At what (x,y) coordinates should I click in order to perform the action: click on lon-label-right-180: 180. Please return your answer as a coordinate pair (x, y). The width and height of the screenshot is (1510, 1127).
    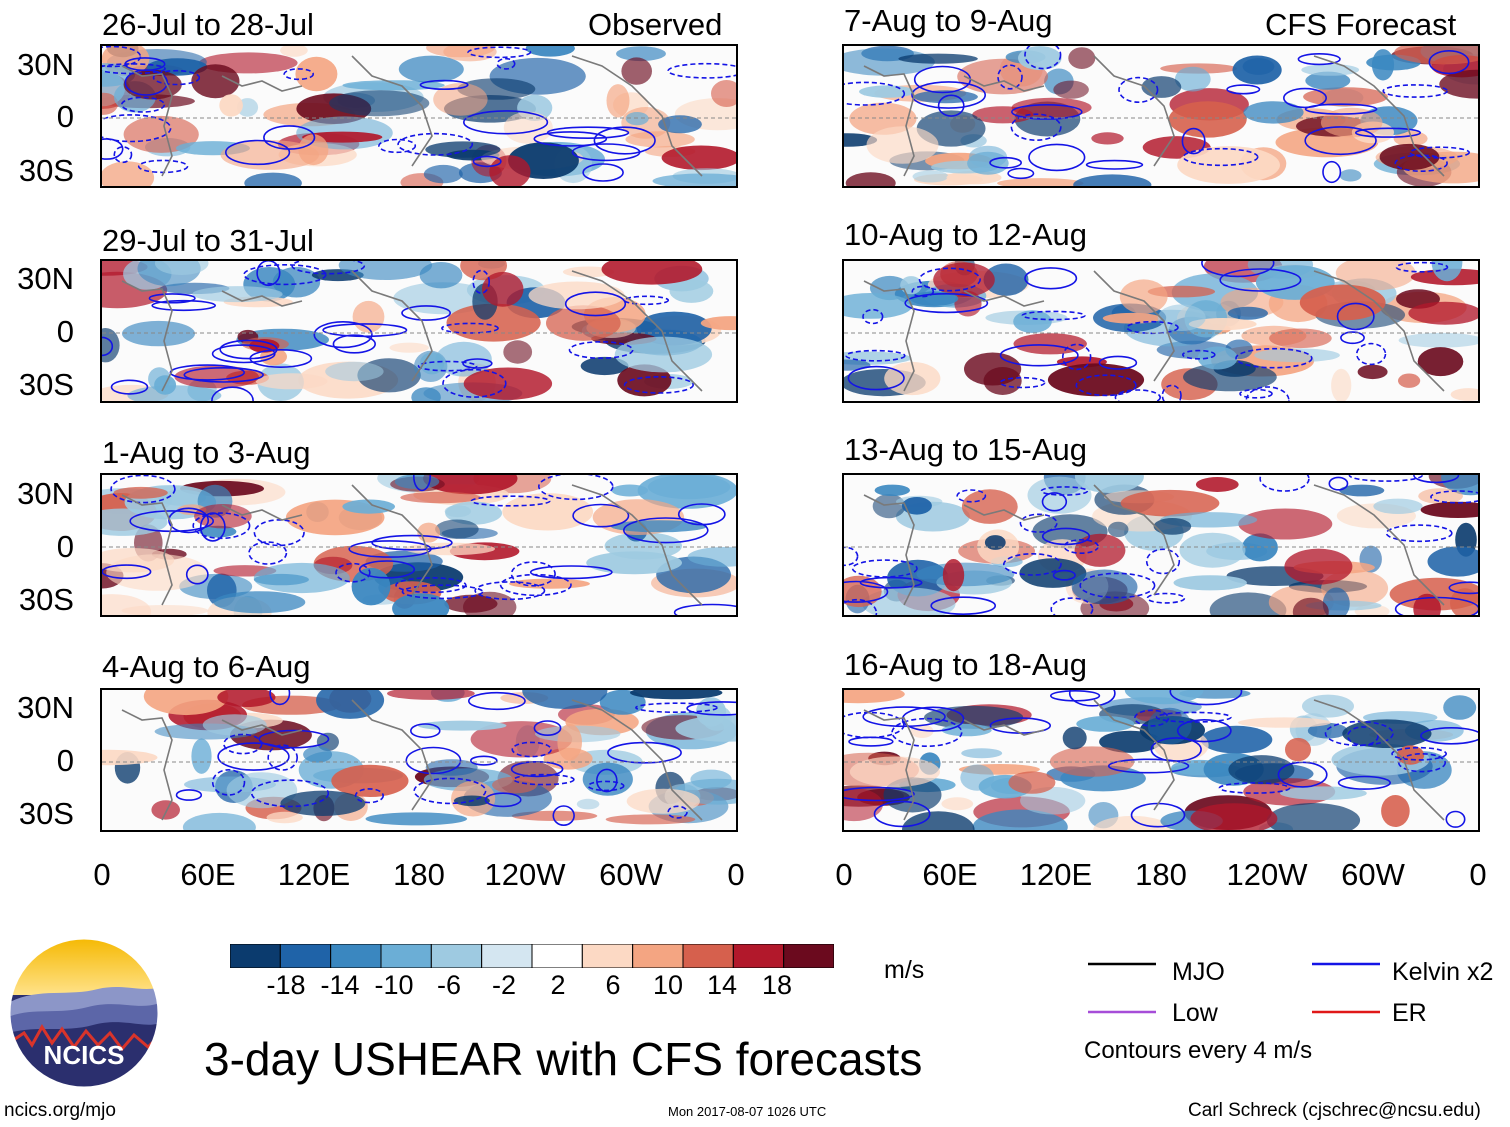
    Looking at the image, I should click on (1161, 874).